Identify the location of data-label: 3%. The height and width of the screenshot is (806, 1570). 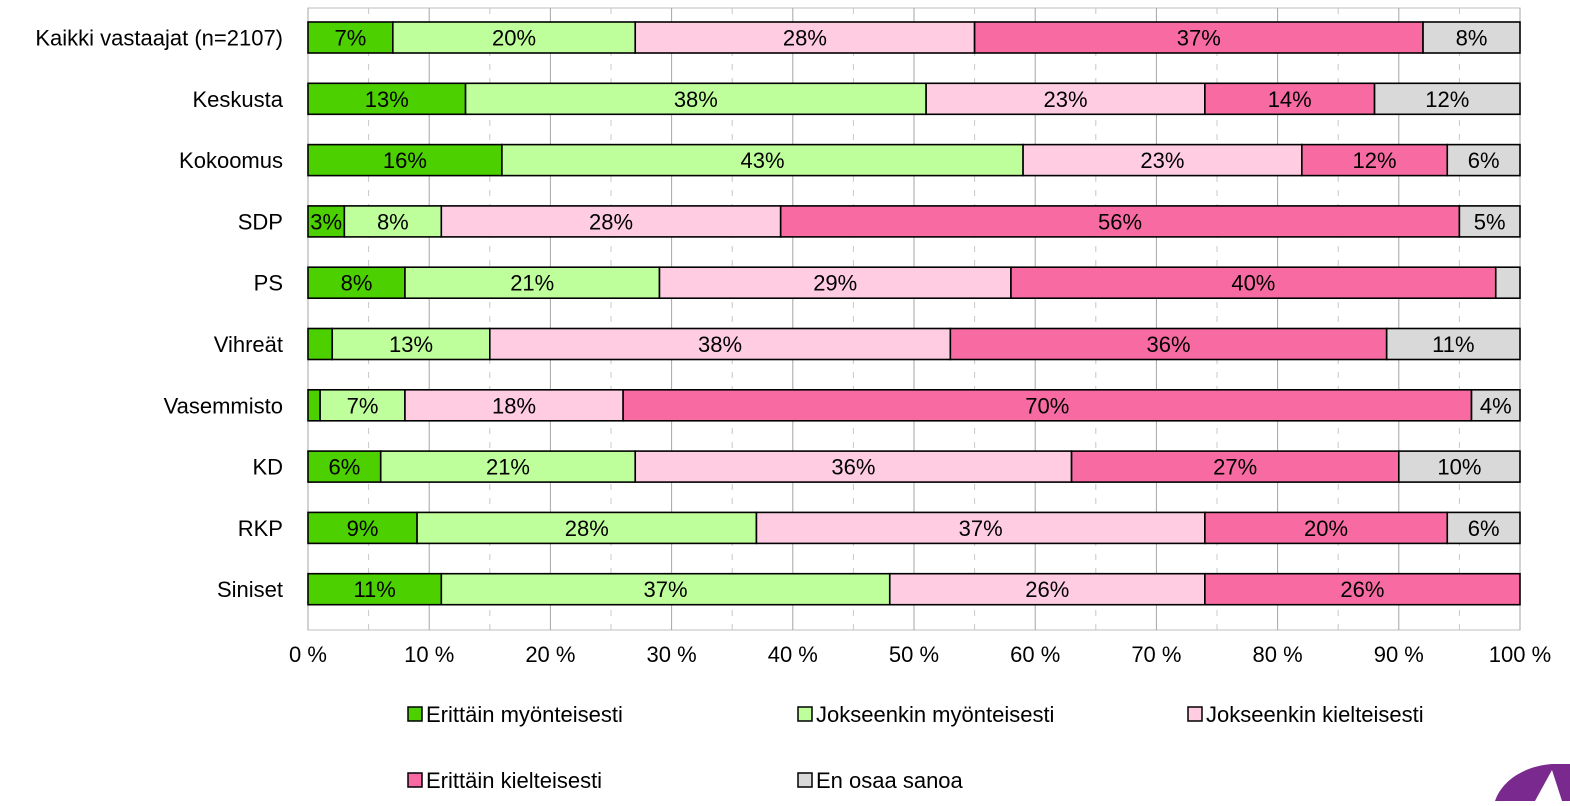
(326, 221).